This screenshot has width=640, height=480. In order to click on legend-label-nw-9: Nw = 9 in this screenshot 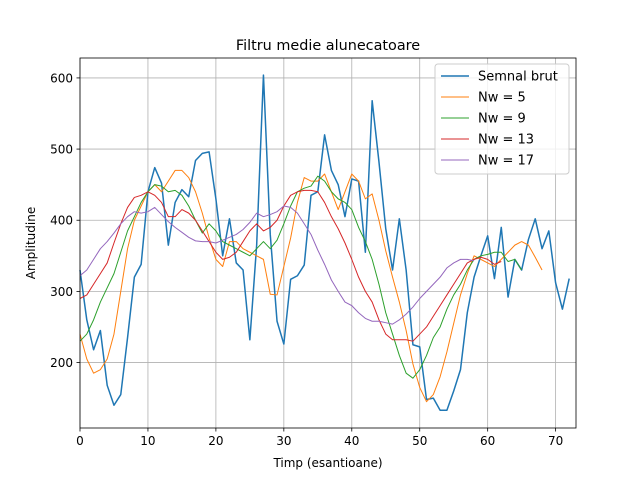, I will do `click(502, 119)`.